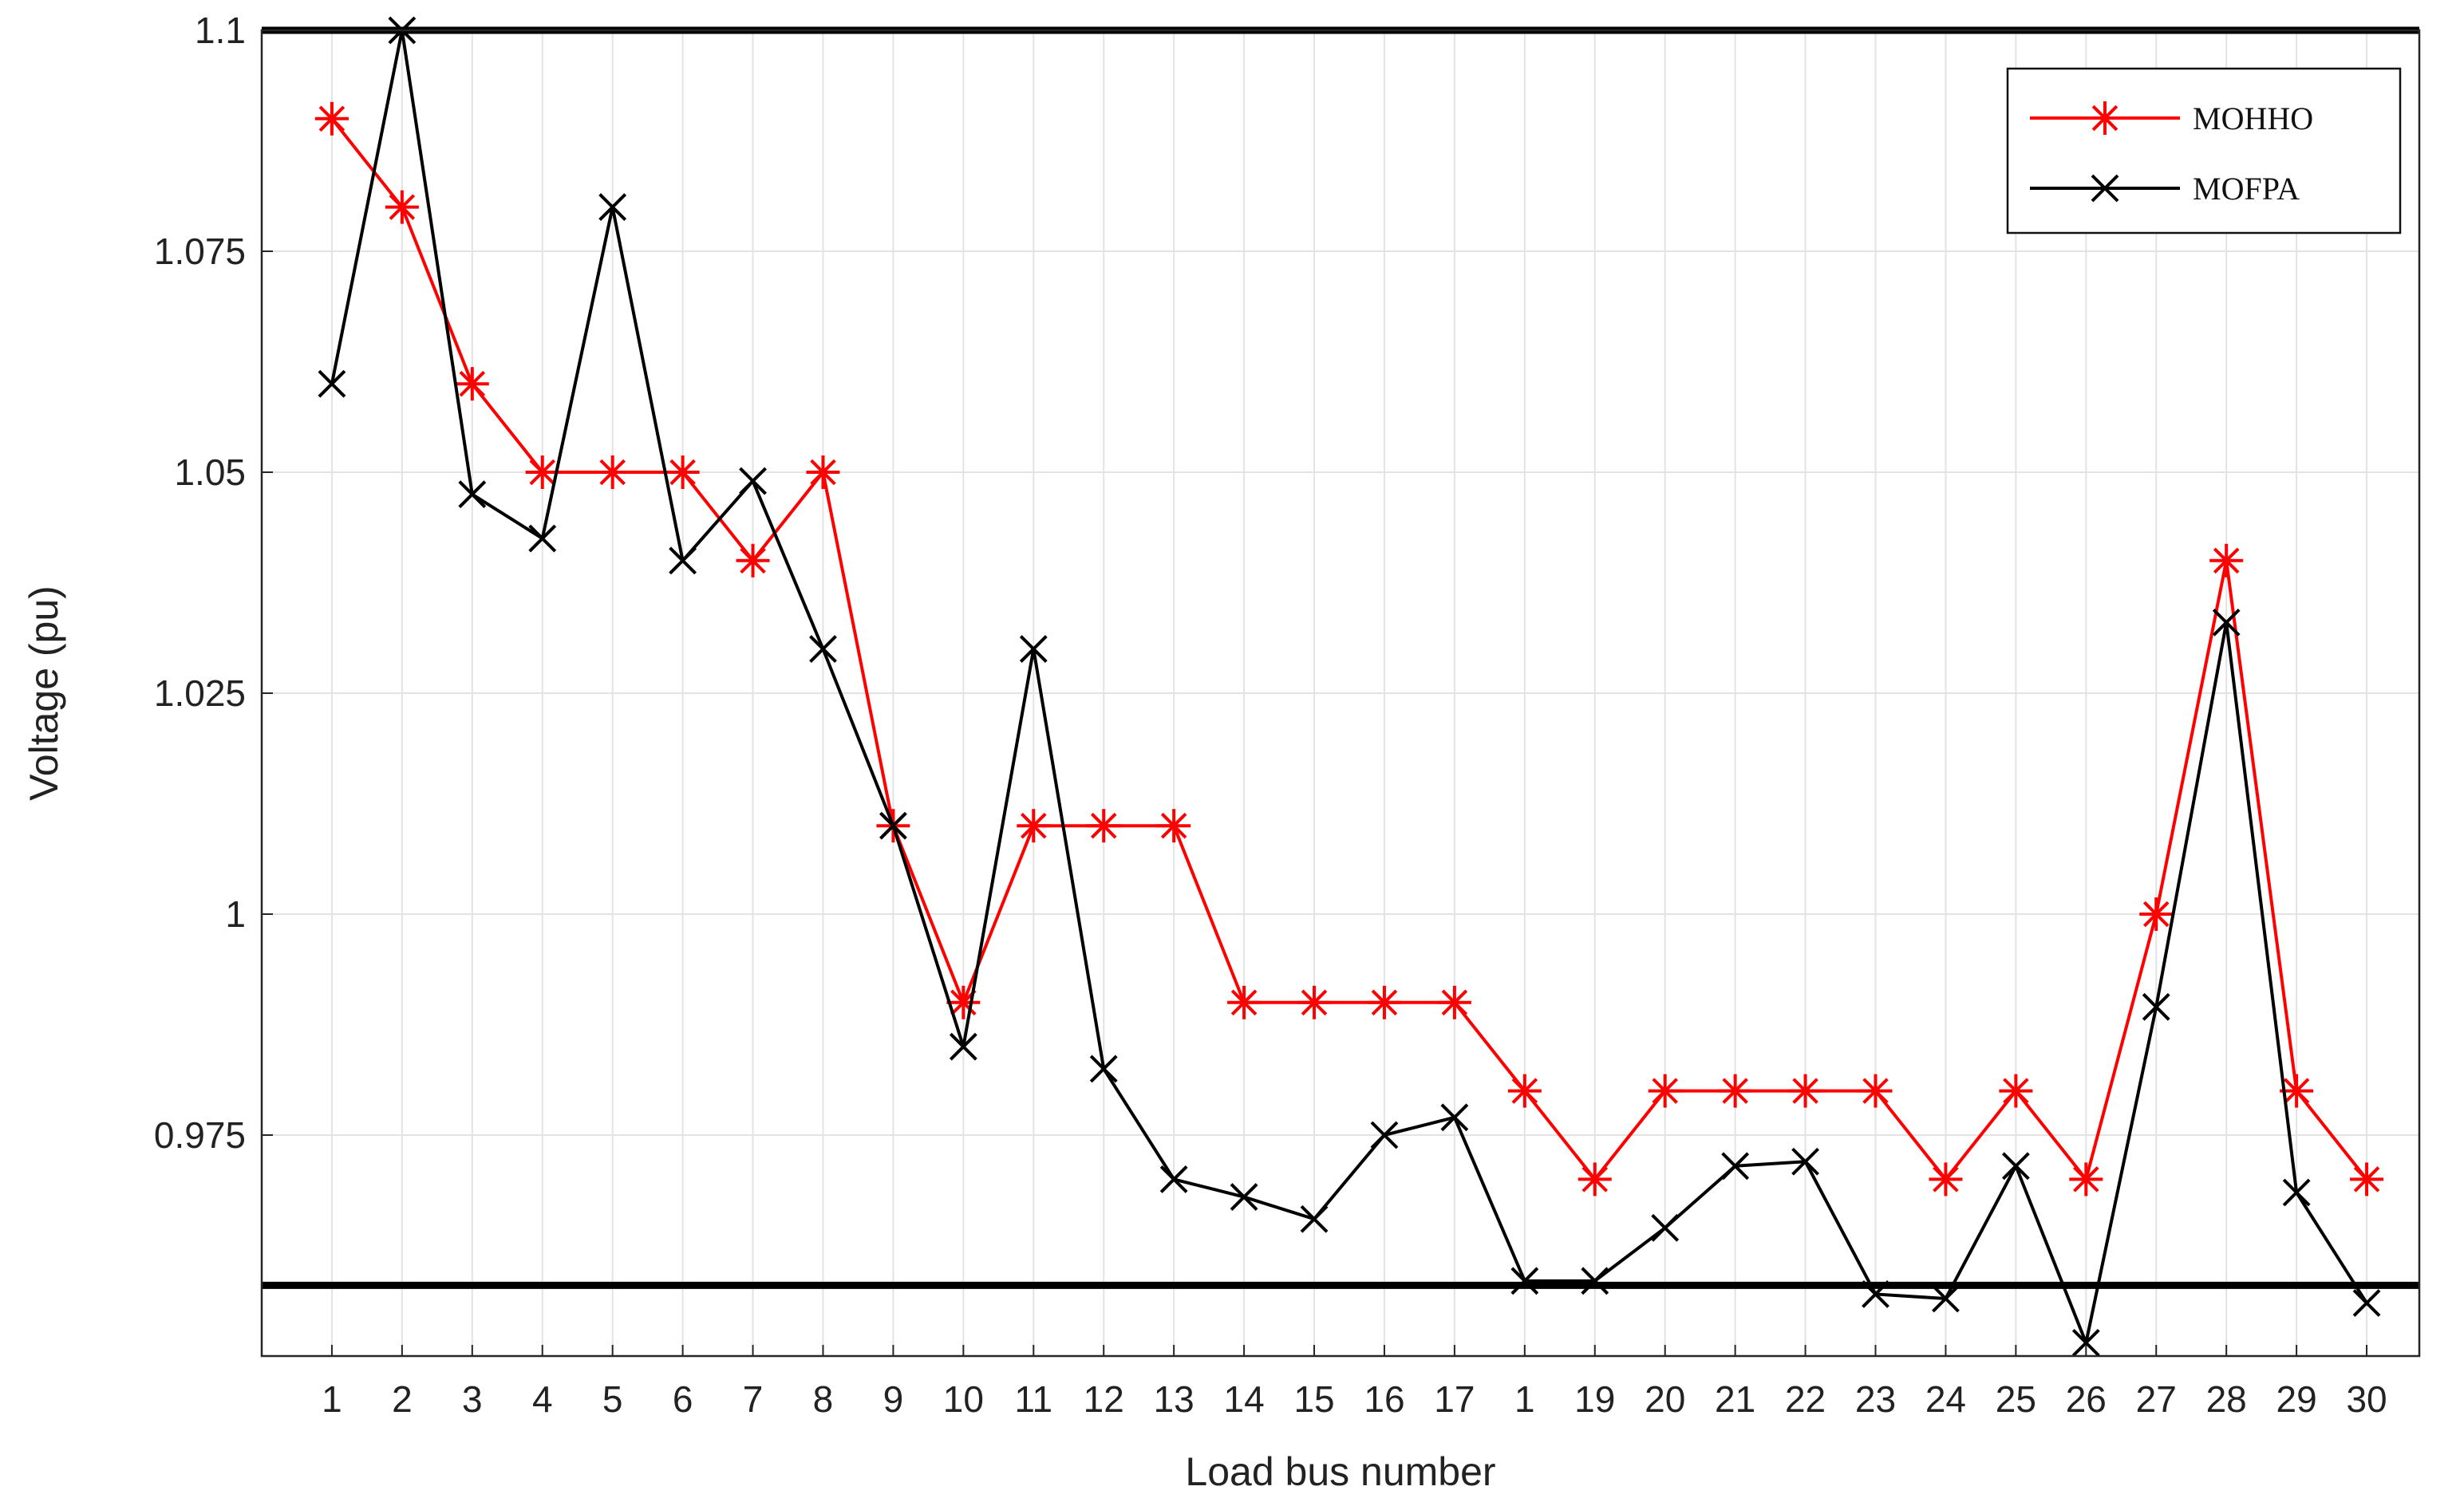  I want to click on x-tick-label: 4, so click(542, 1399).